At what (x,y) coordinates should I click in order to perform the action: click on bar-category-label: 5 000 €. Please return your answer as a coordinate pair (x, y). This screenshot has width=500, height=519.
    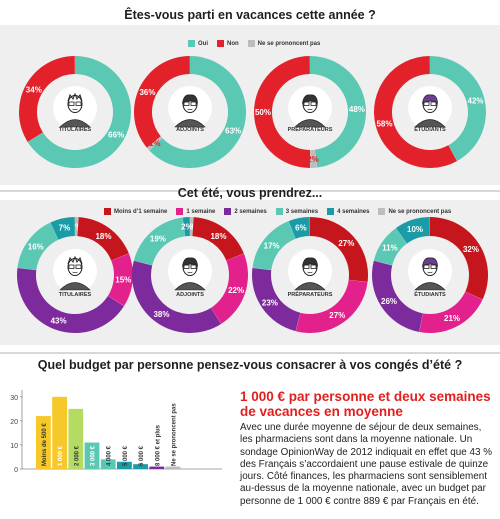
    Looking at the image, I should click on (126, 455).